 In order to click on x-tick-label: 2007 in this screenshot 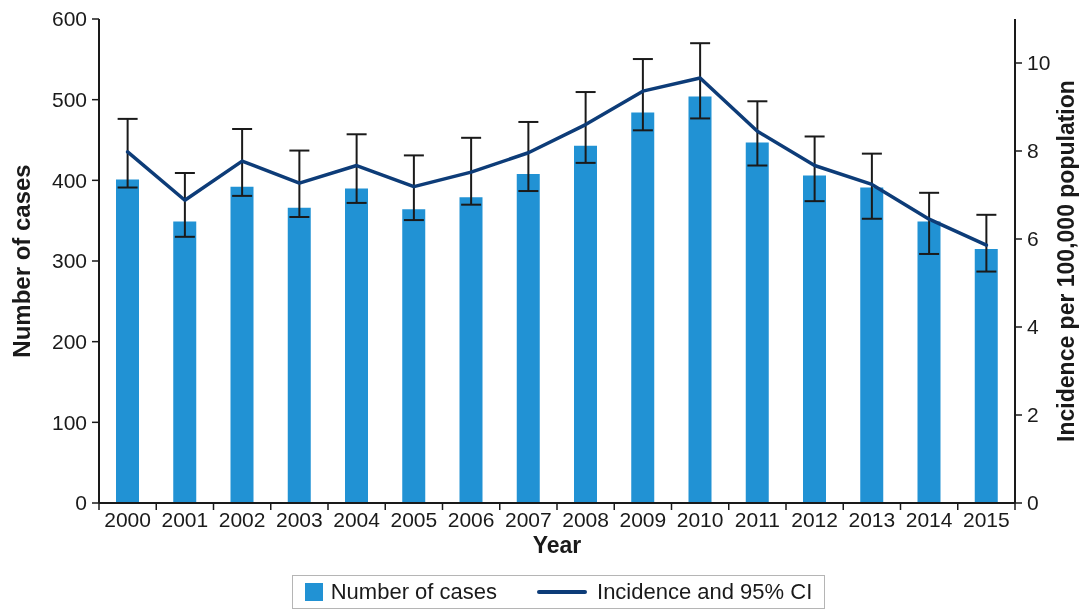, I will do `click(528, 519)`.